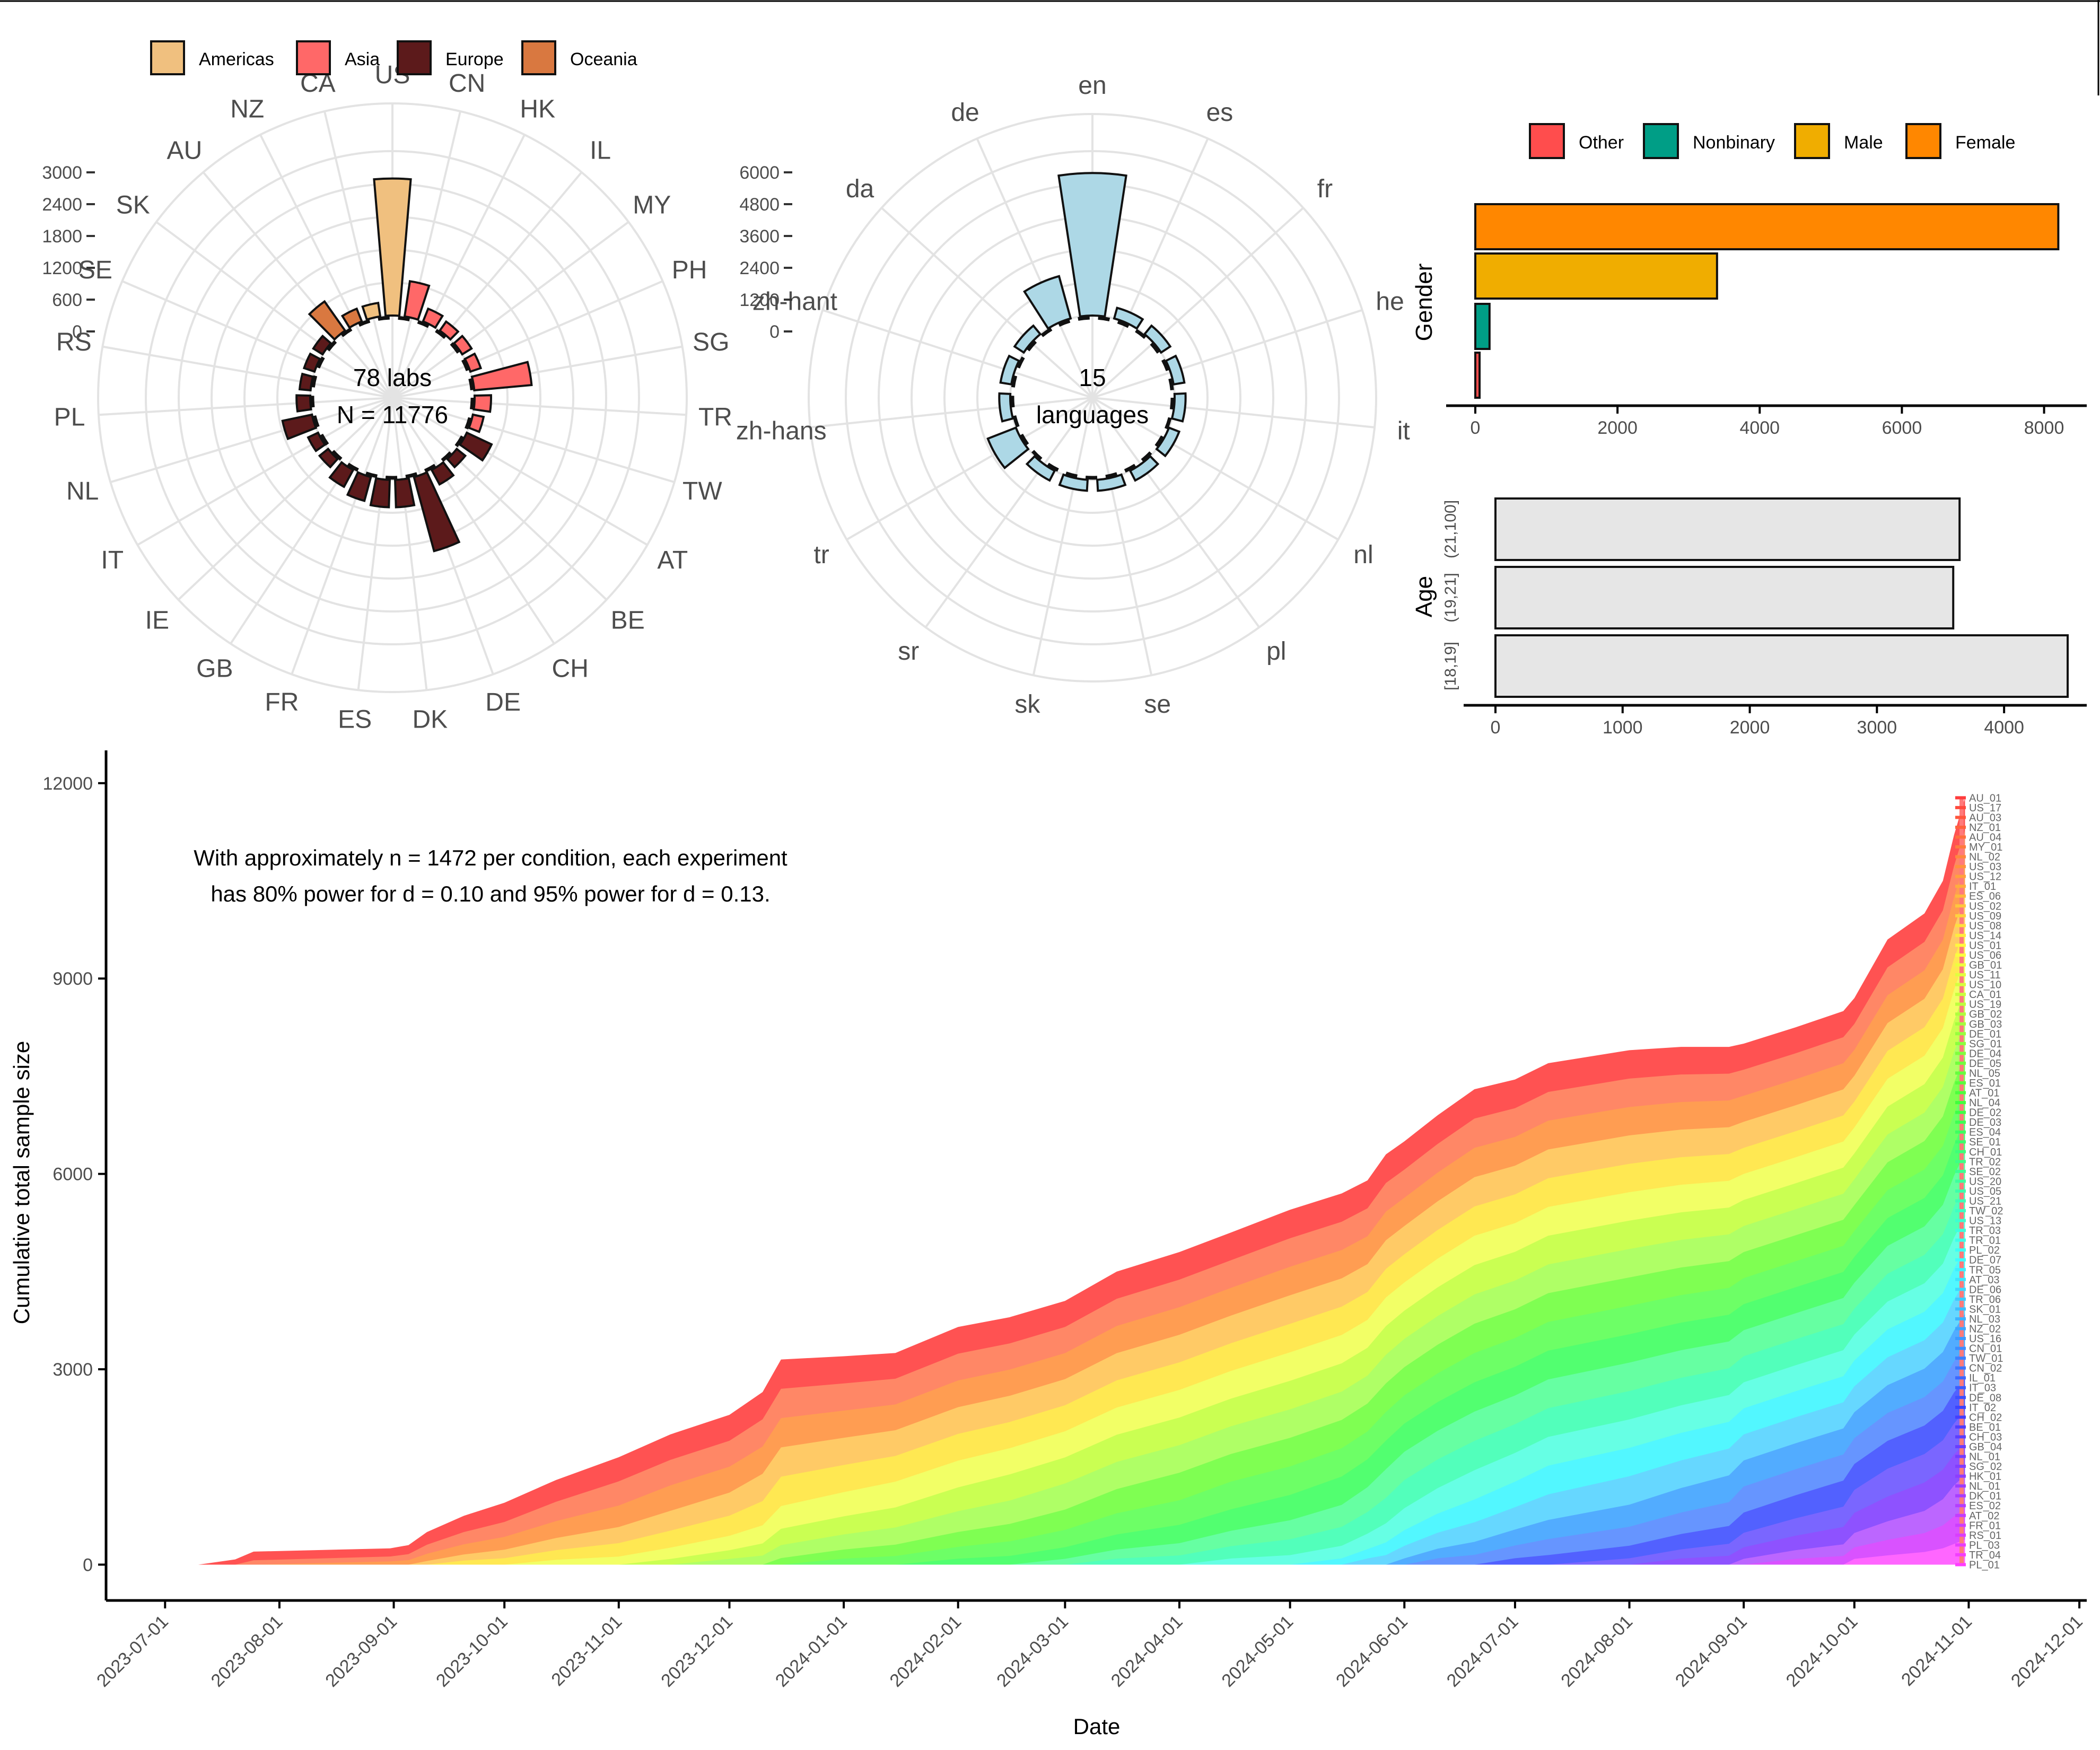 The image size is (2100, 1750). What do you see at coordinates (1482, 326) in the screenshot?
I see `bar-nonbinary` at bounding box center [1482, 326].